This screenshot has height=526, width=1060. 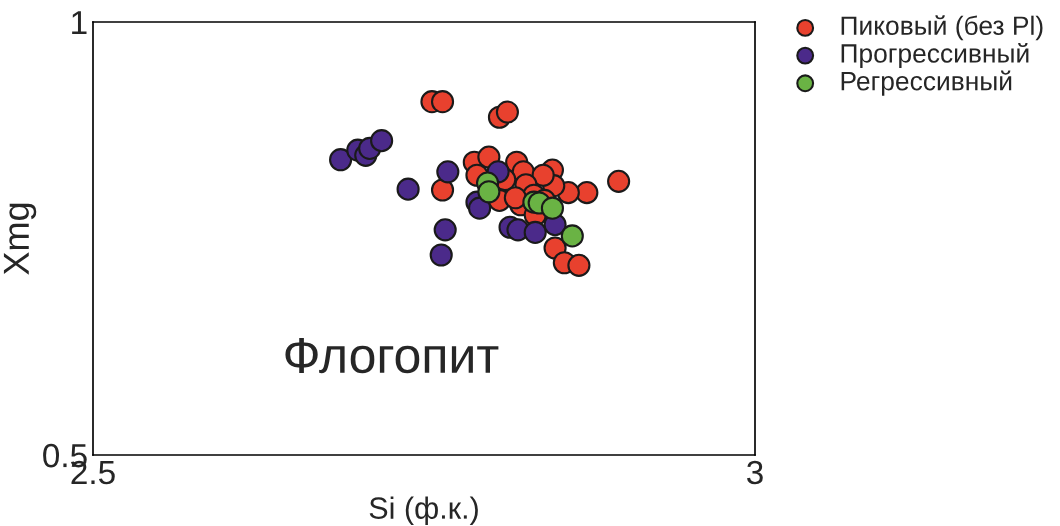 What do you see at coordinates (20, 239) in the screenshot?
I see `y-axis-title: Xmg` at bounding box center [20, 239].